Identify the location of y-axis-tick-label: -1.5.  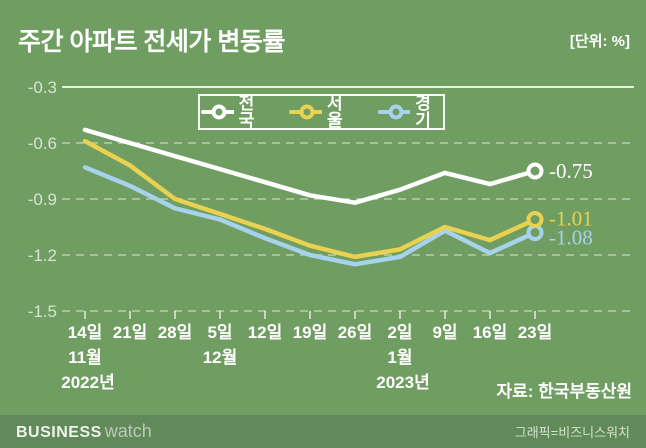
(42, 311).